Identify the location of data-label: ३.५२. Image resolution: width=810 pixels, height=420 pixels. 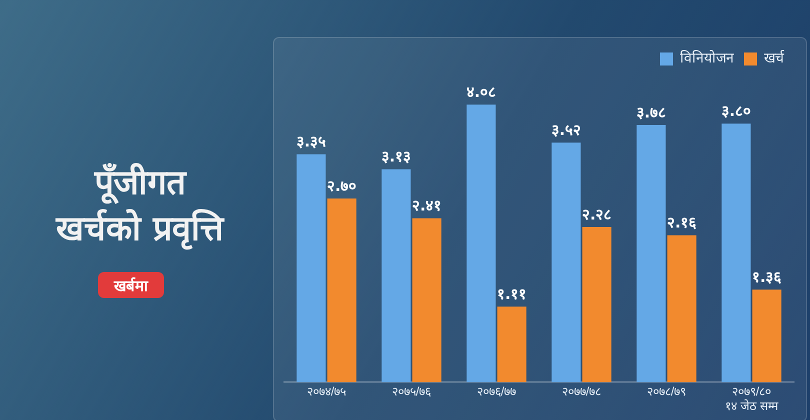
(566, 130).